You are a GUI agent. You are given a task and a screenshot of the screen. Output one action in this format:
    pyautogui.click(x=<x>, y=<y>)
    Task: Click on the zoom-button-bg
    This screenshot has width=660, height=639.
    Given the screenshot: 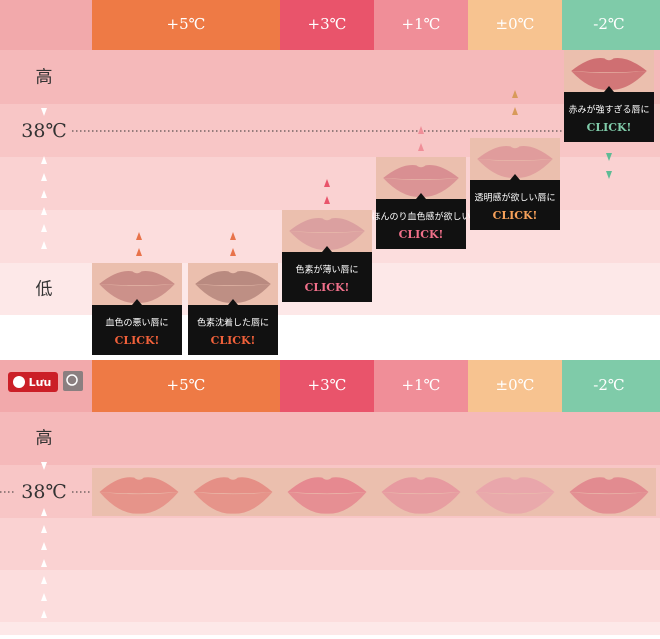 What is the action you would take?
    pyautogui.click(x=73, y=381)
    